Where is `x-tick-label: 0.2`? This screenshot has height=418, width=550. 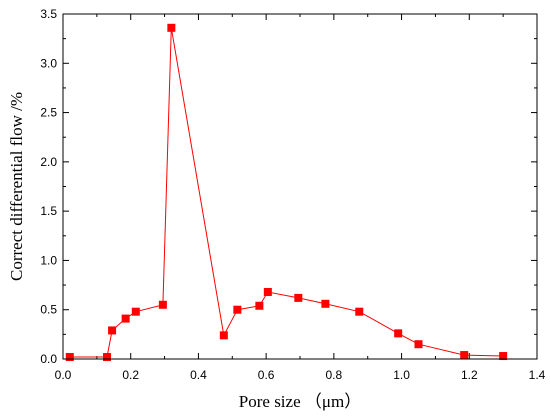
x-tick-label: 0.2 is located at coordinates (130, 375).